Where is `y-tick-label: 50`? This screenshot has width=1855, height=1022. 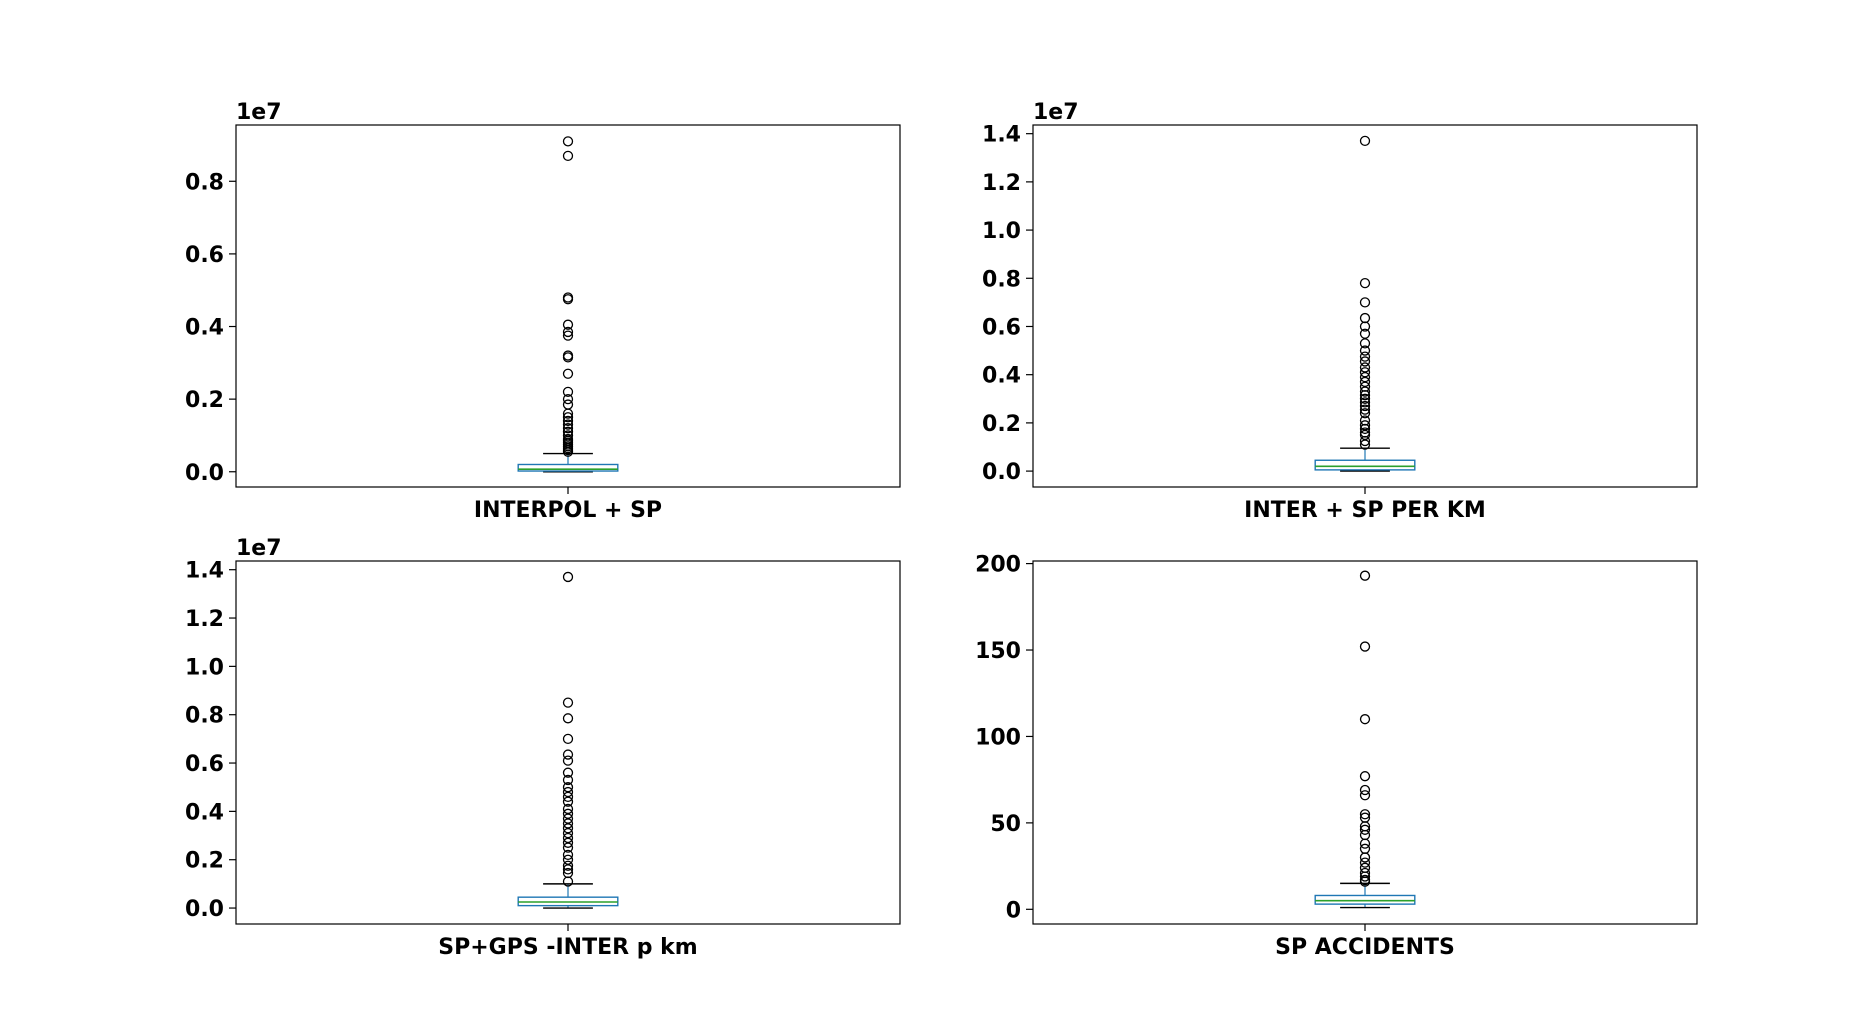 y-tick-label: 50 is located at coordinates (1005, 824).